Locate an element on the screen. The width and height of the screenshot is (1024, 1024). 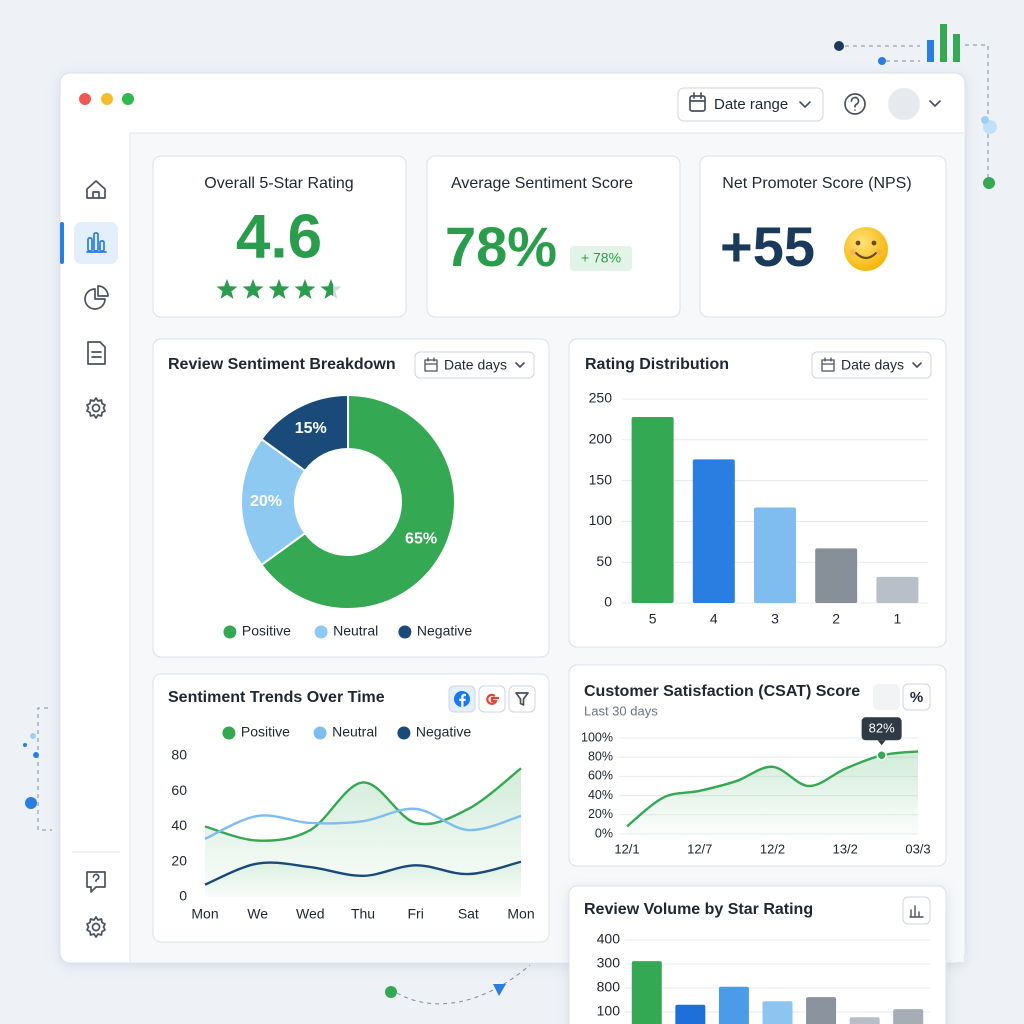
tooltip-label: 82% is located at coordinates (882, 728).